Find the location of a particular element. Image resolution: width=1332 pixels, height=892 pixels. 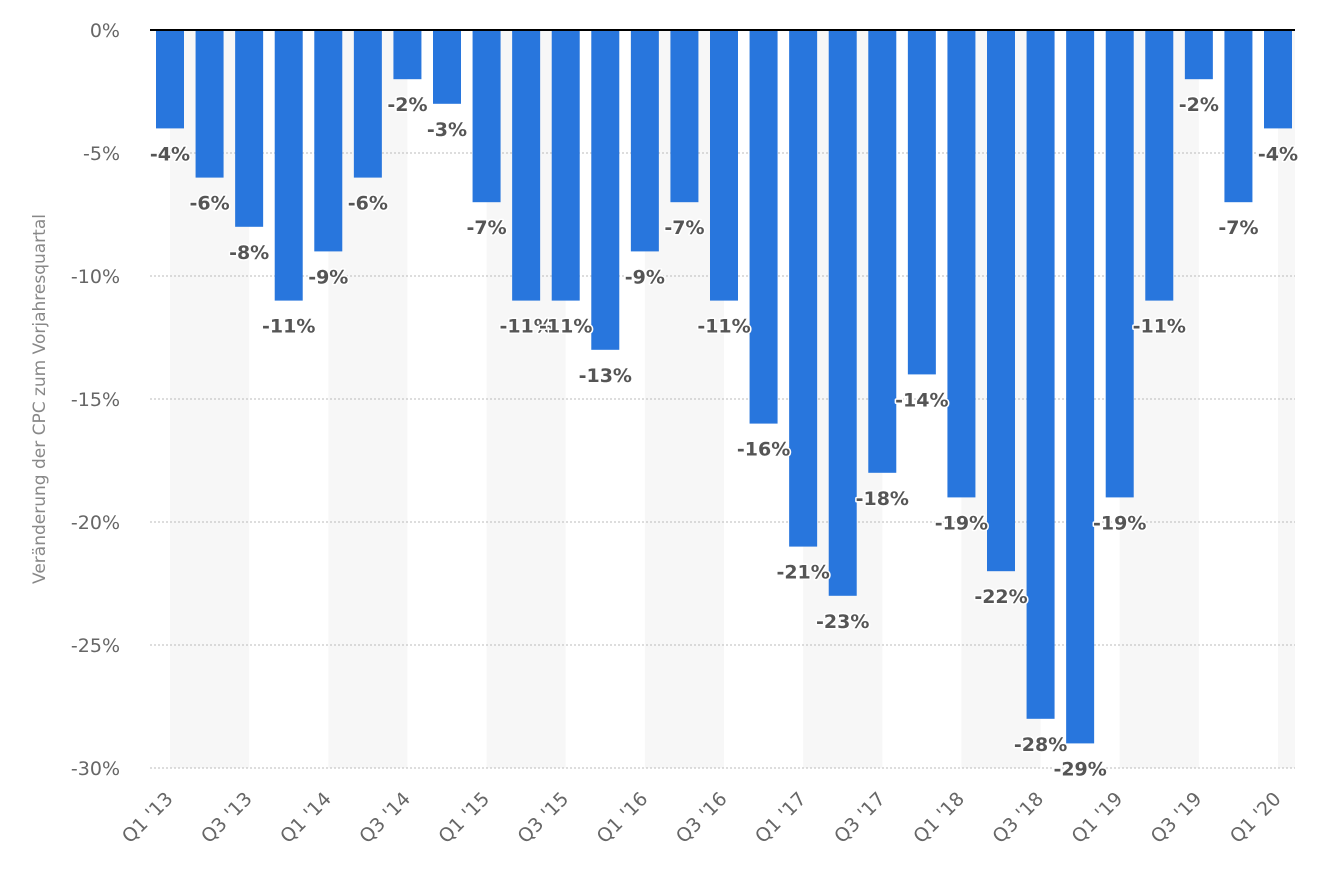

x-tick-label: Q3 '14 is located at coordinates (385, 818).